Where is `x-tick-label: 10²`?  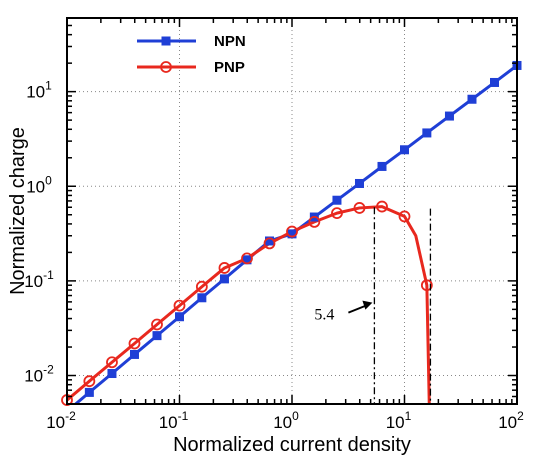
x-tick-label: 10² is located at coordinates (511, 420).